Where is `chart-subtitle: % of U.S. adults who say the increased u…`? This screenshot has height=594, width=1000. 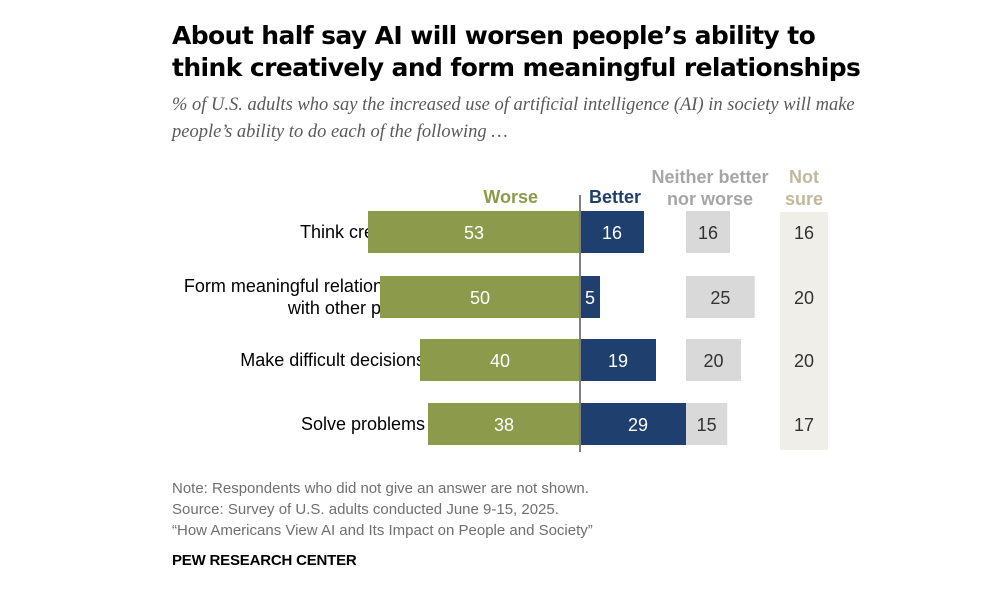
chart-subtitle: % of U.S. adults who say the increased u… is located at coordinates (513, 118).